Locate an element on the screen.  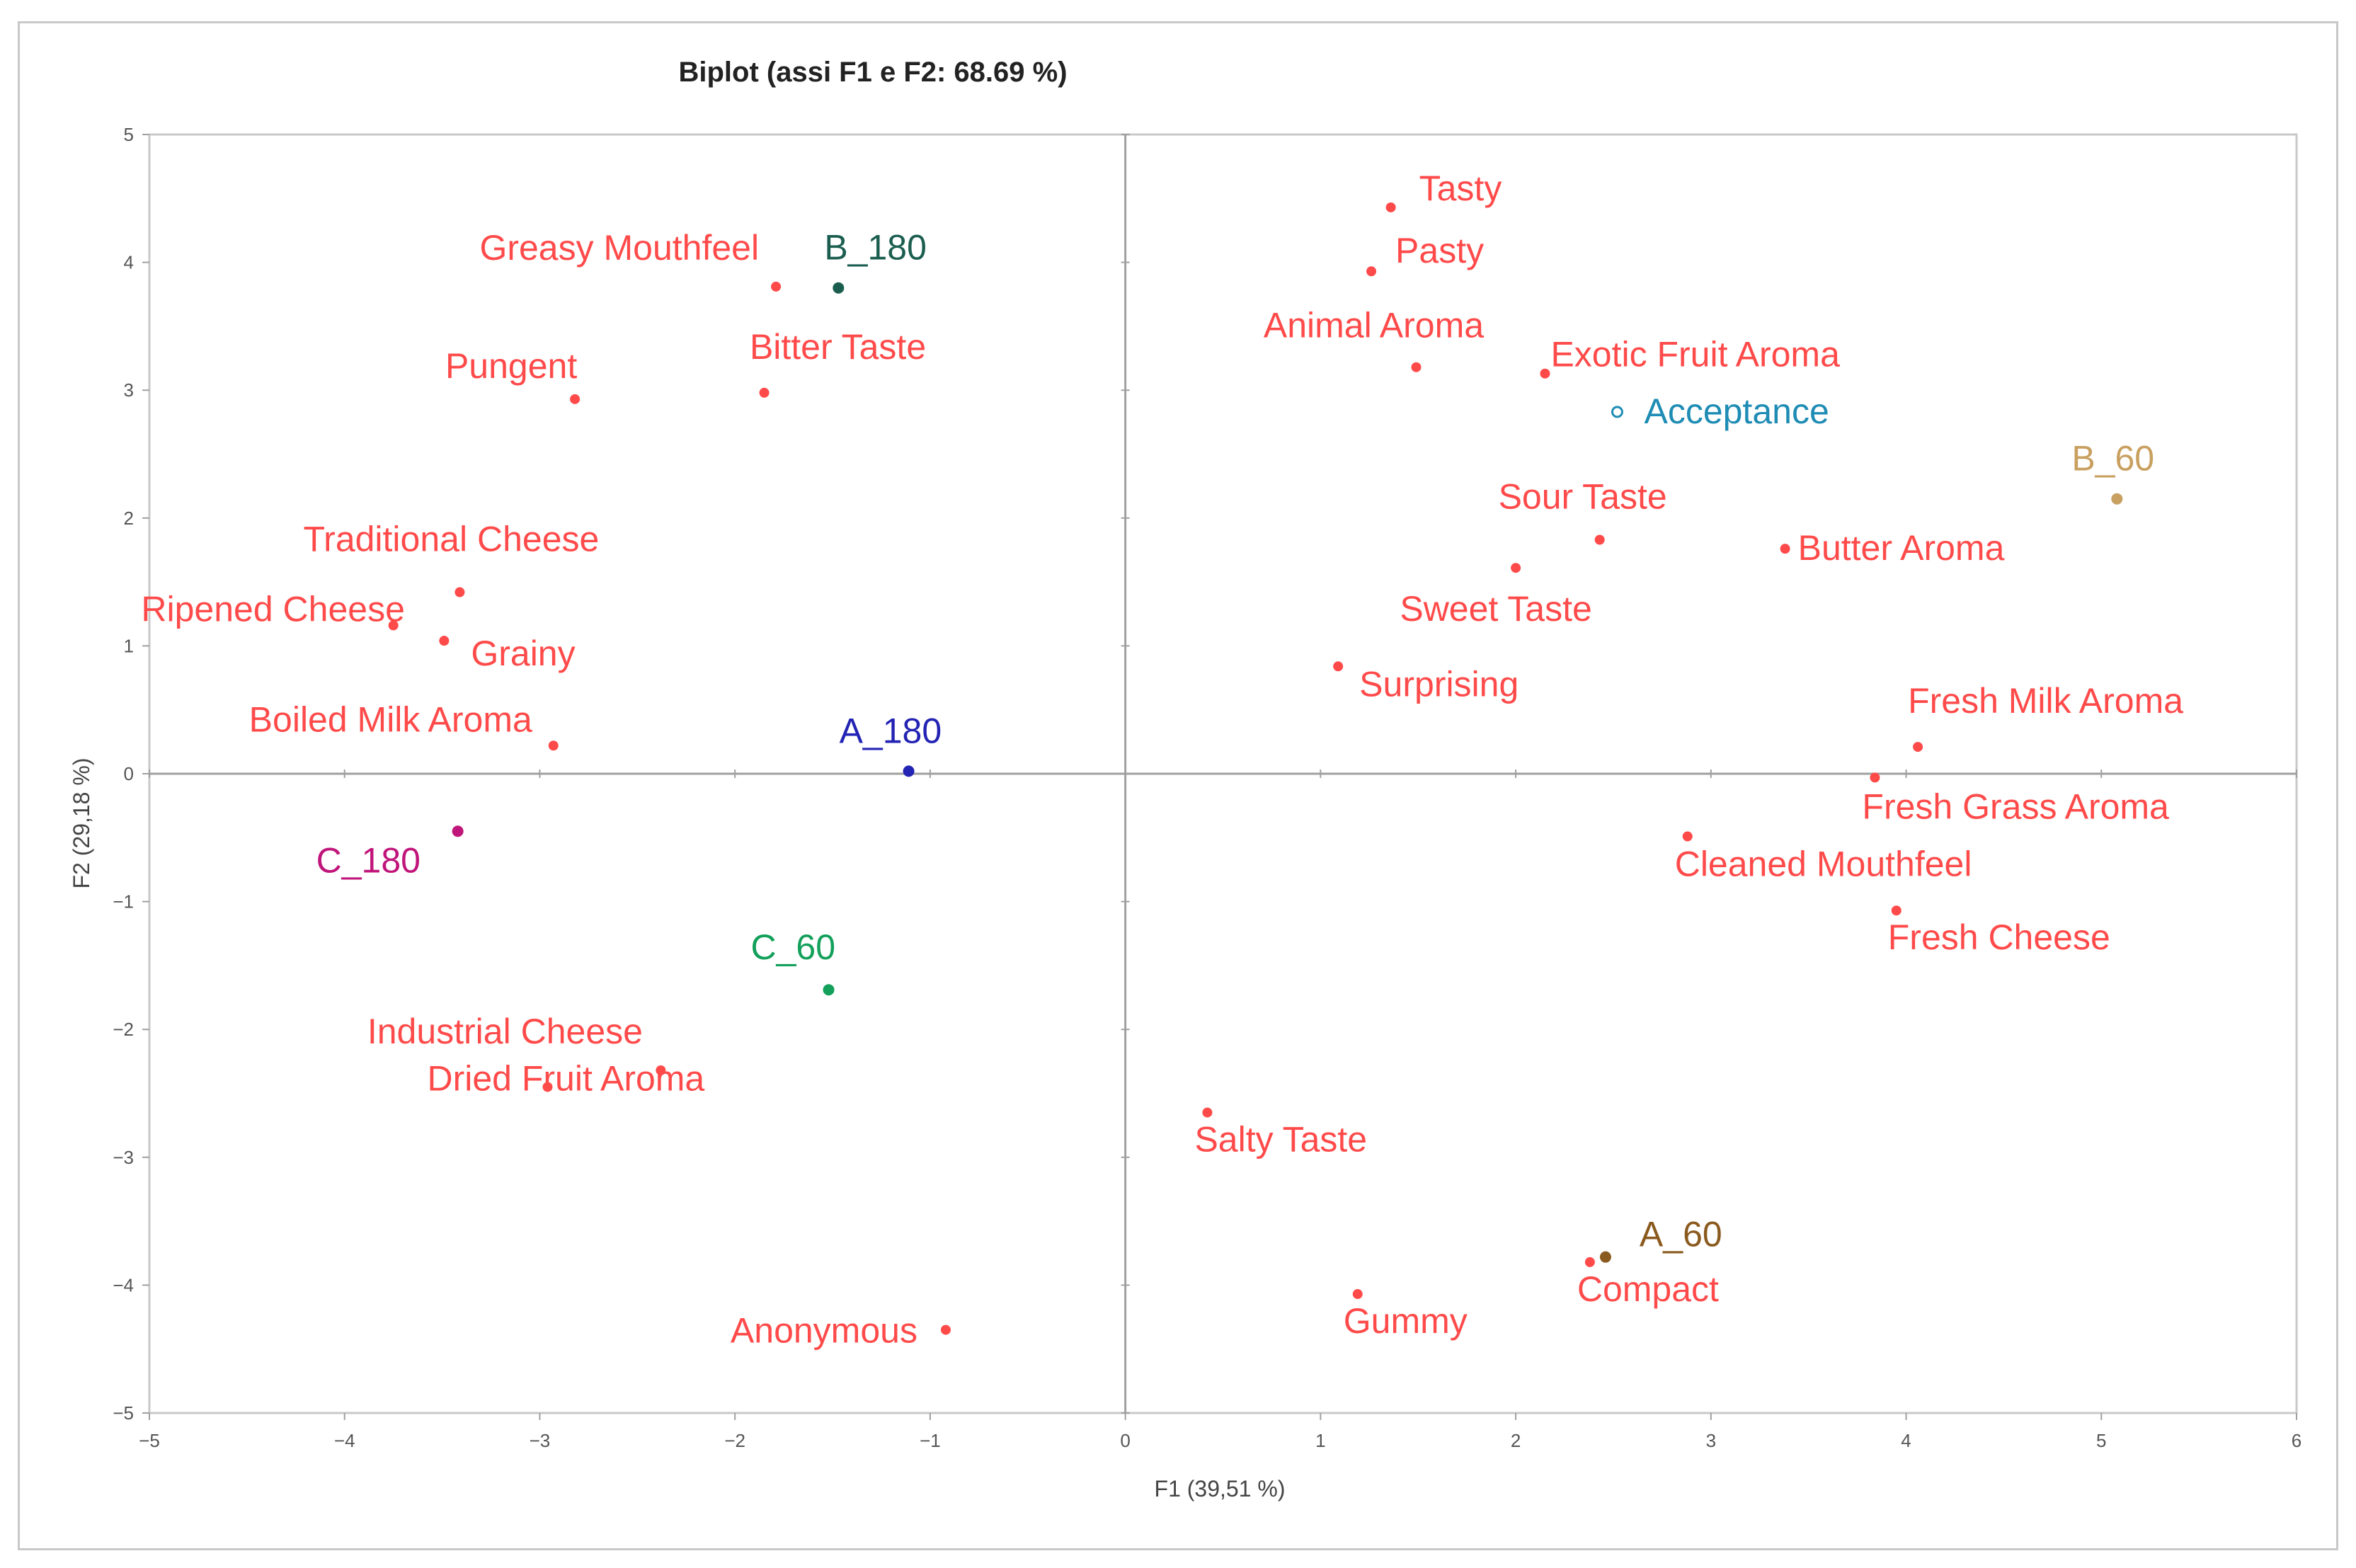
point-industrial-cheese is located at coordinates (661, 1070).